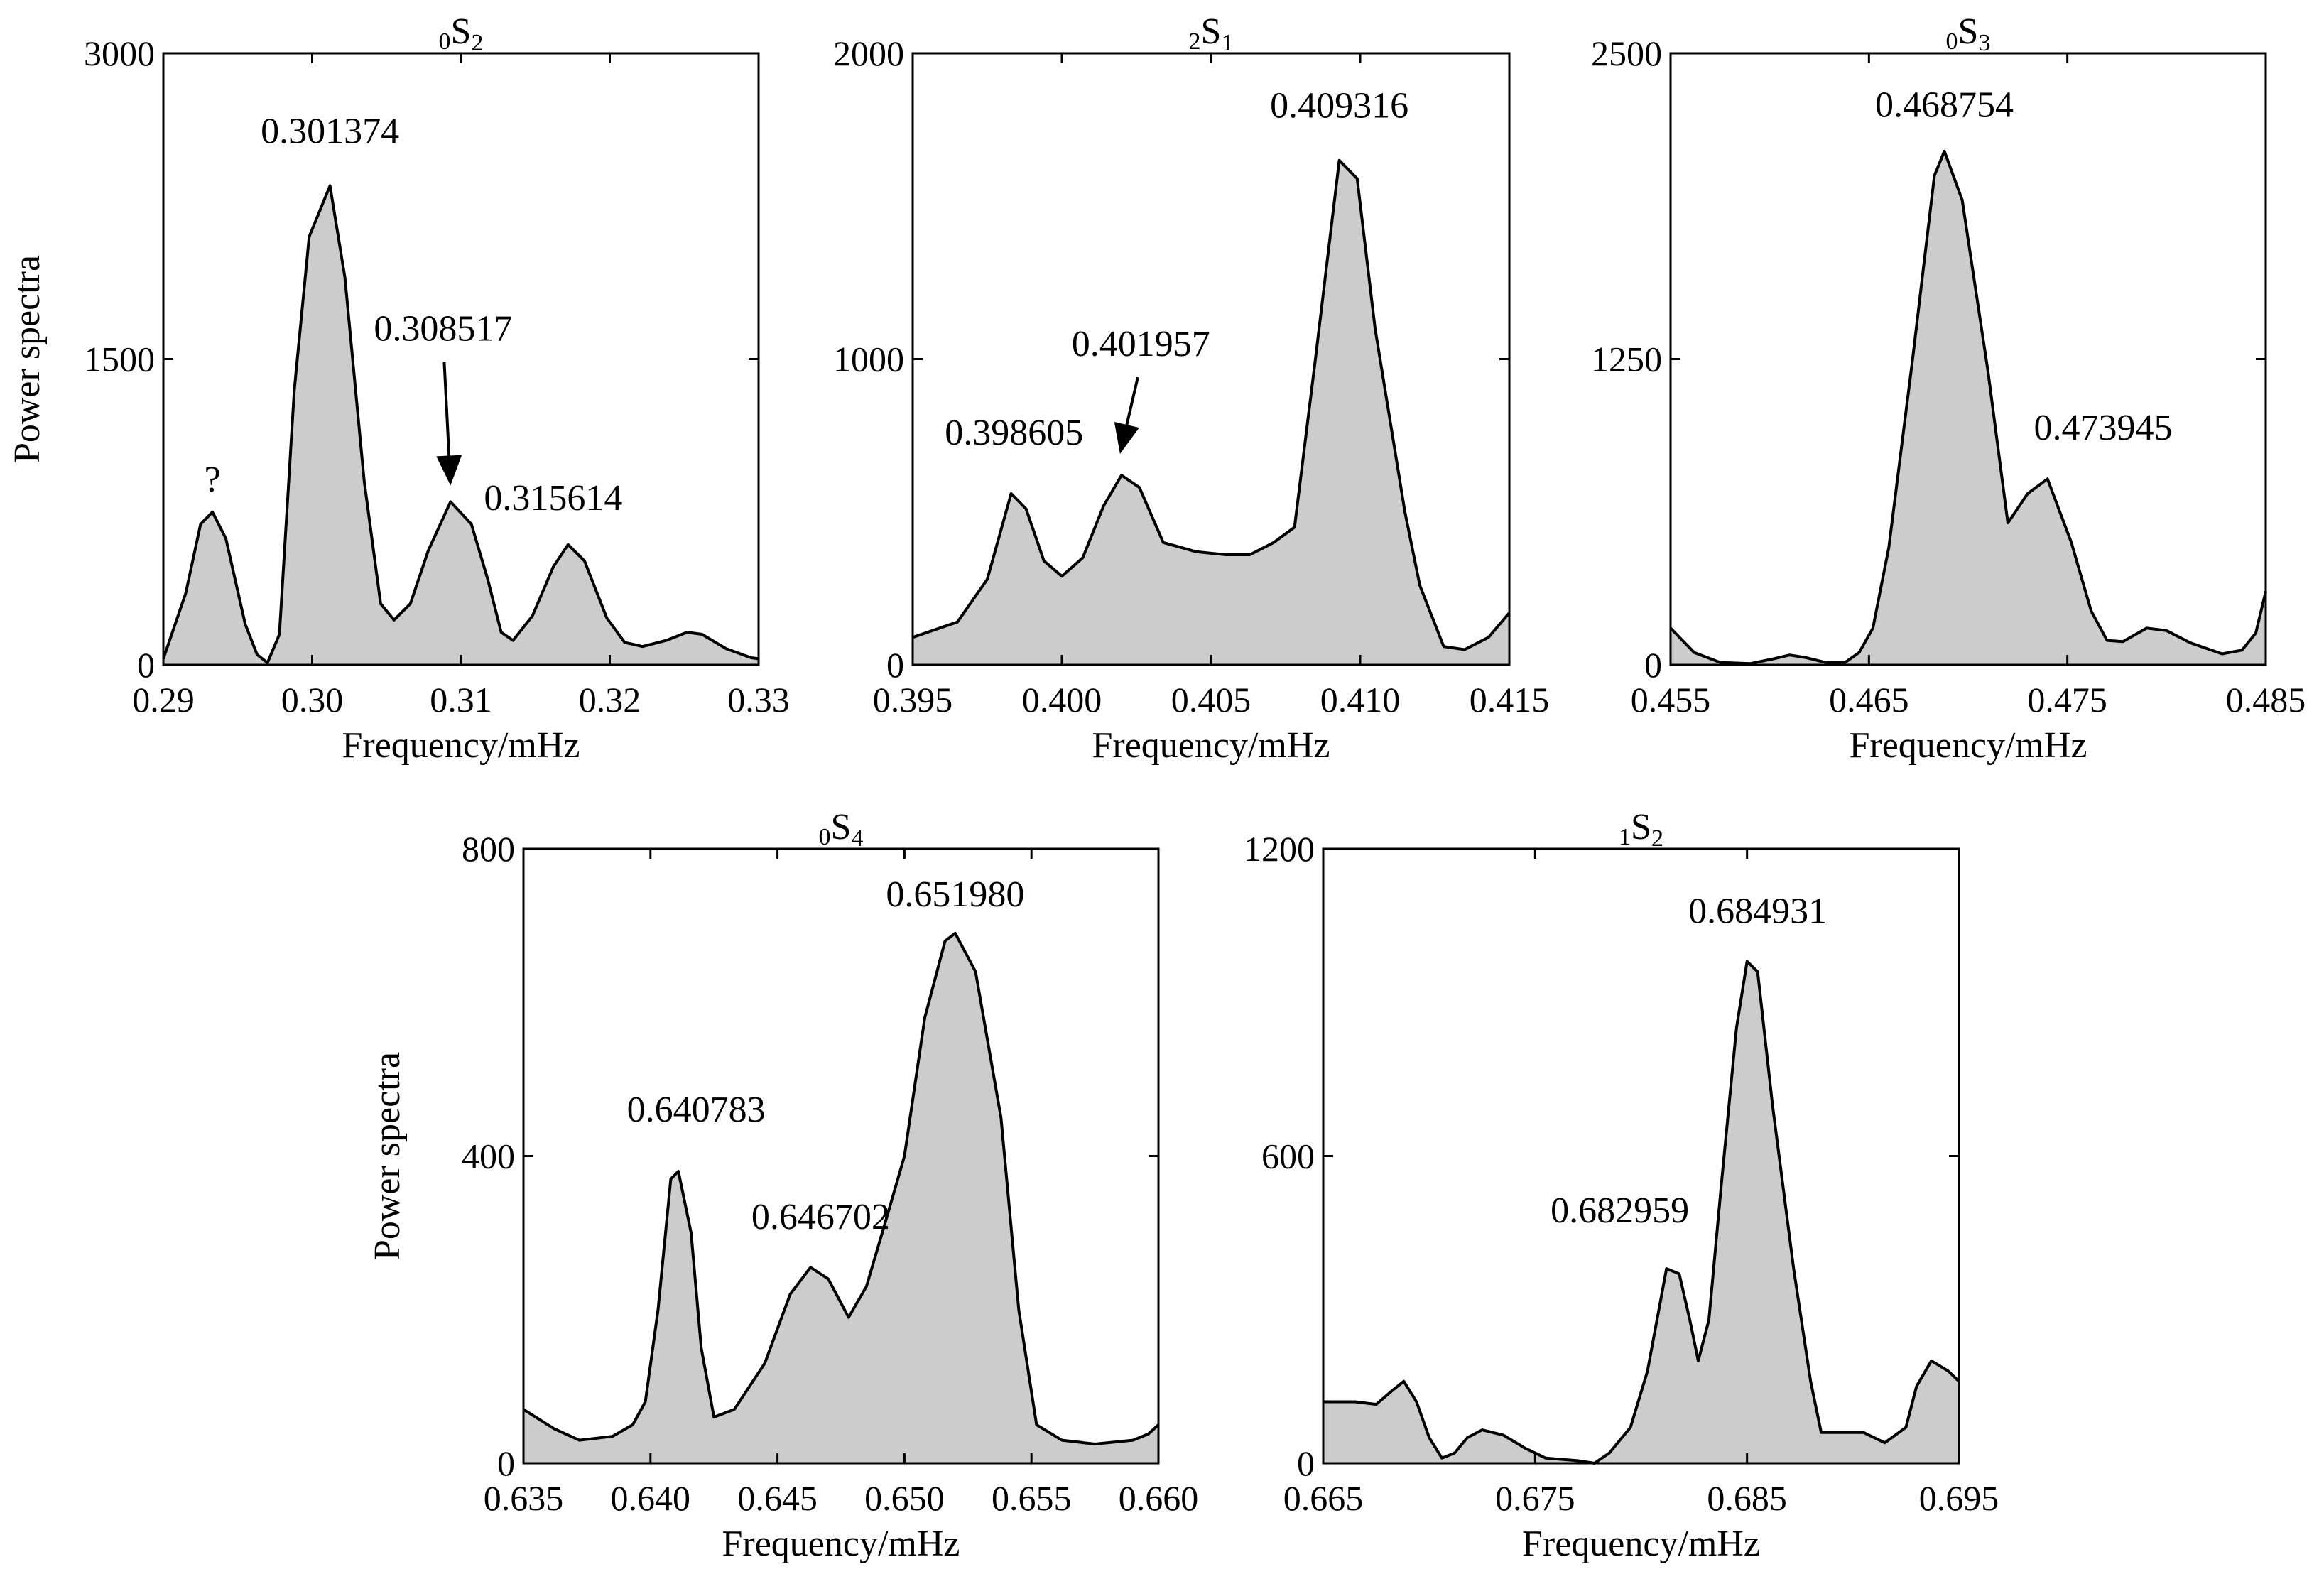  Describe the element at coordinates (488, 849) in the screenshot. I see `y-tick-label: 800` at that location.